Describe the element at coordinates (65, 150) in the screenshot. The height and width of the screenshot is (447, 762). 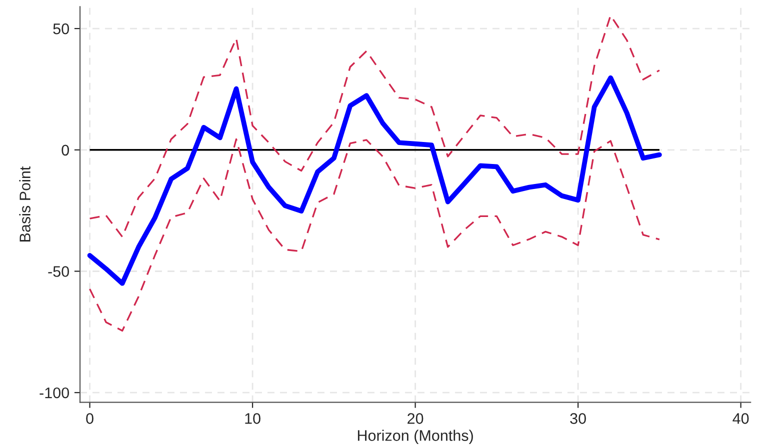
I see `y-tick-label: 0` at that location.